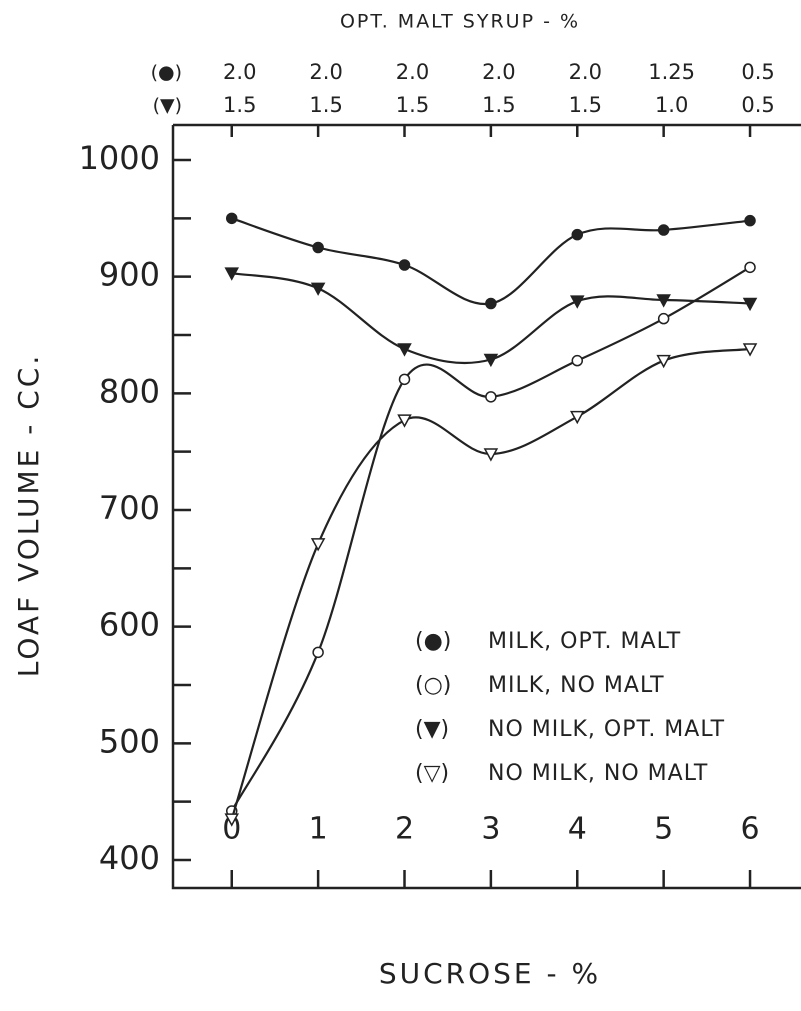  I want to click on y-tick-label: 500, so click(129, 741).